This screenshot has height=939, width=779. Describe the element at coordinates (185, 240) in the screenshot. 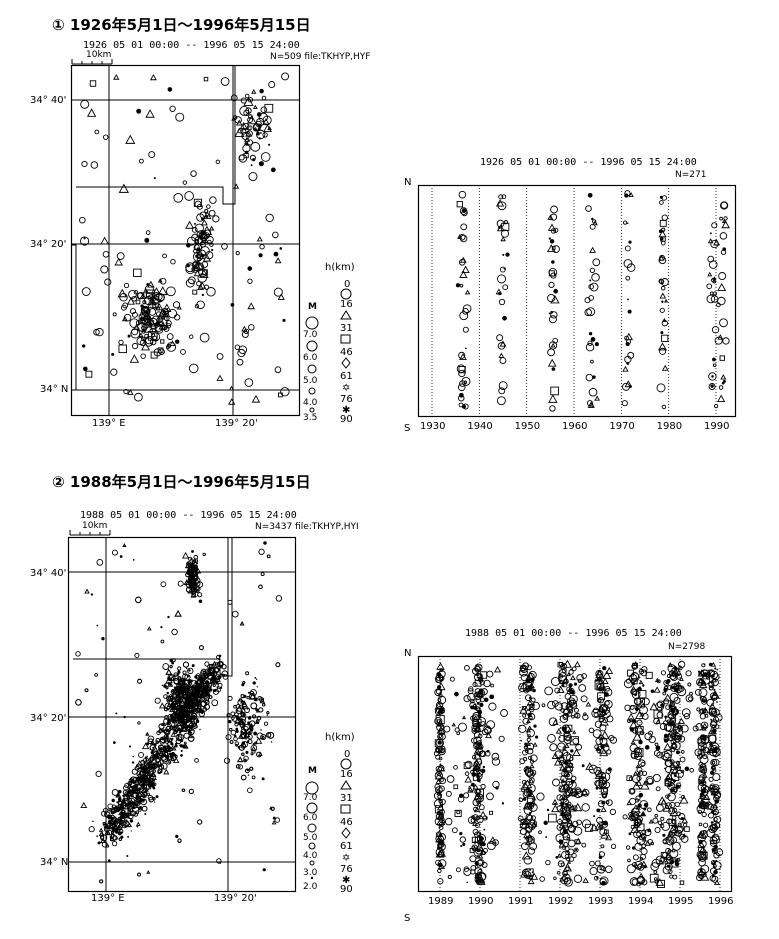

I see `map1-plot` at that location.